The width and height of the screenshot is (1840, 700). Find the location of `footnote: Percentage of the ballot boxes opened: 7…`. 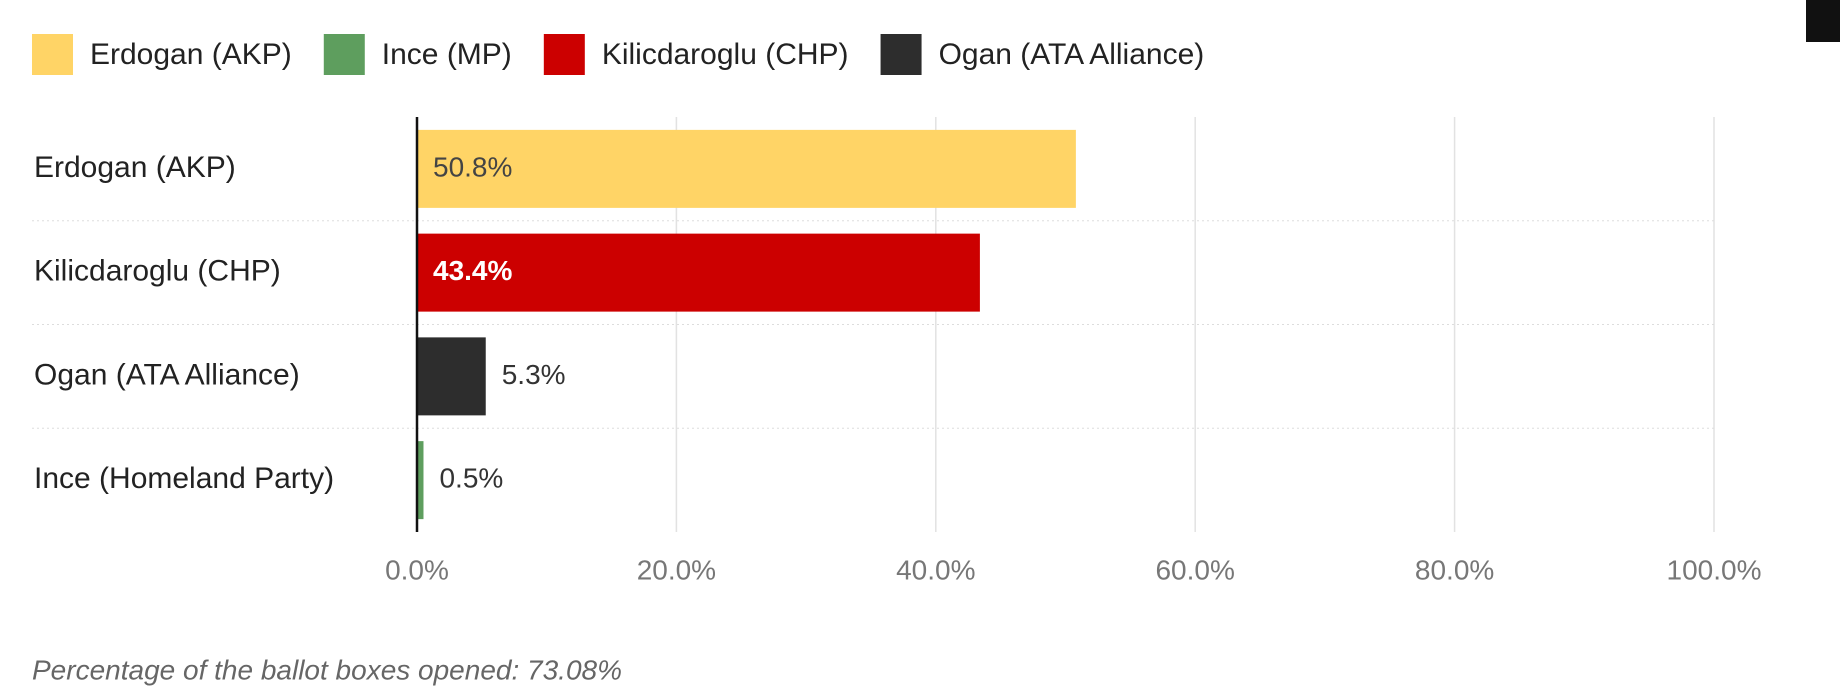

footnote: Percentage of the ballot boxes opened: 7… is located at coordinates (327, 669).